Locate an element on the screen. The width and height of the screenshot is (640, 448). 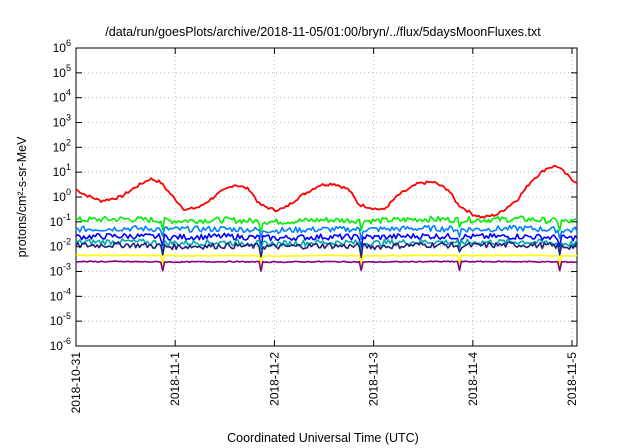
y-axis-label: protons/cm²-s-sr-MeV is located at coordinates (22, 197).